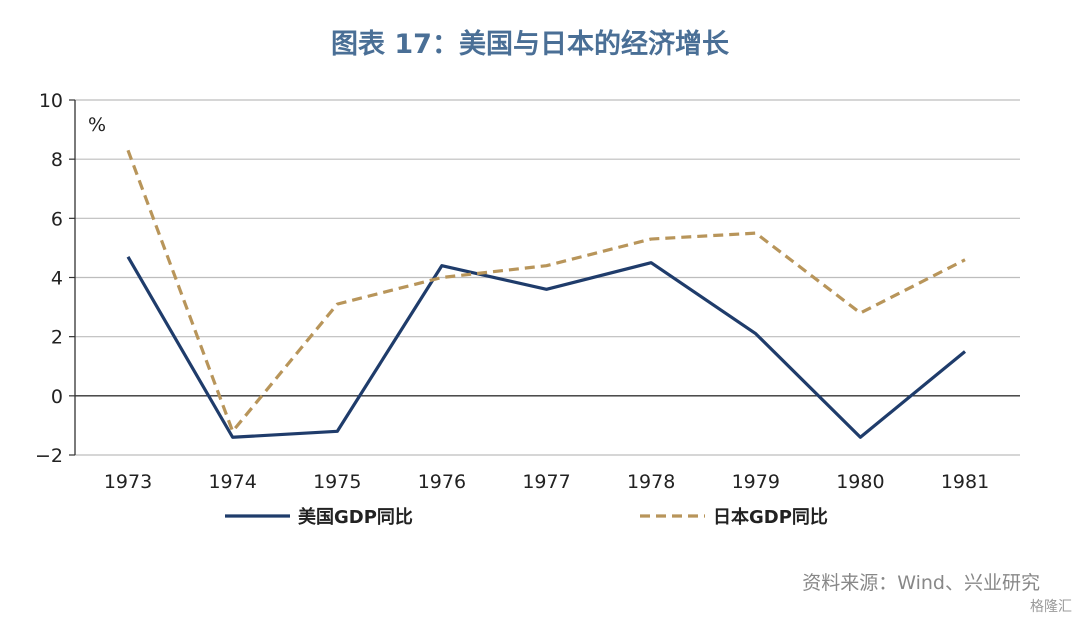 The width and height of the screenshot is (1080, 622). Describe the element at coordinates (965, 482) in the screenshot. I see `x-tick-label: 1981` at that location.